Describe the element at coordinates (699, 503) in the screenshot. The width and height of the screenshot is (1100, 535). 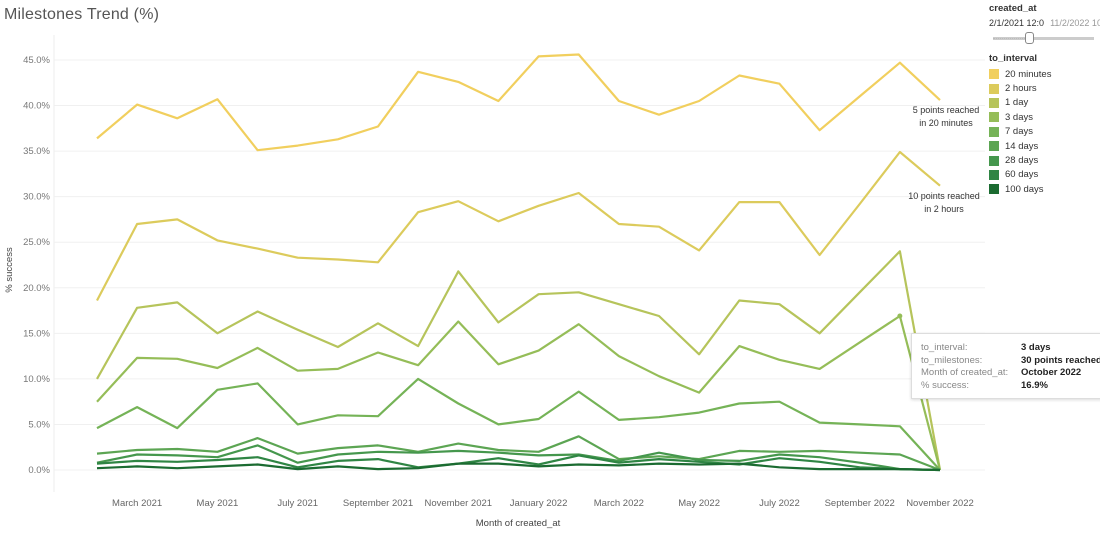
I see `x-tick-label: May 2022` at that location.